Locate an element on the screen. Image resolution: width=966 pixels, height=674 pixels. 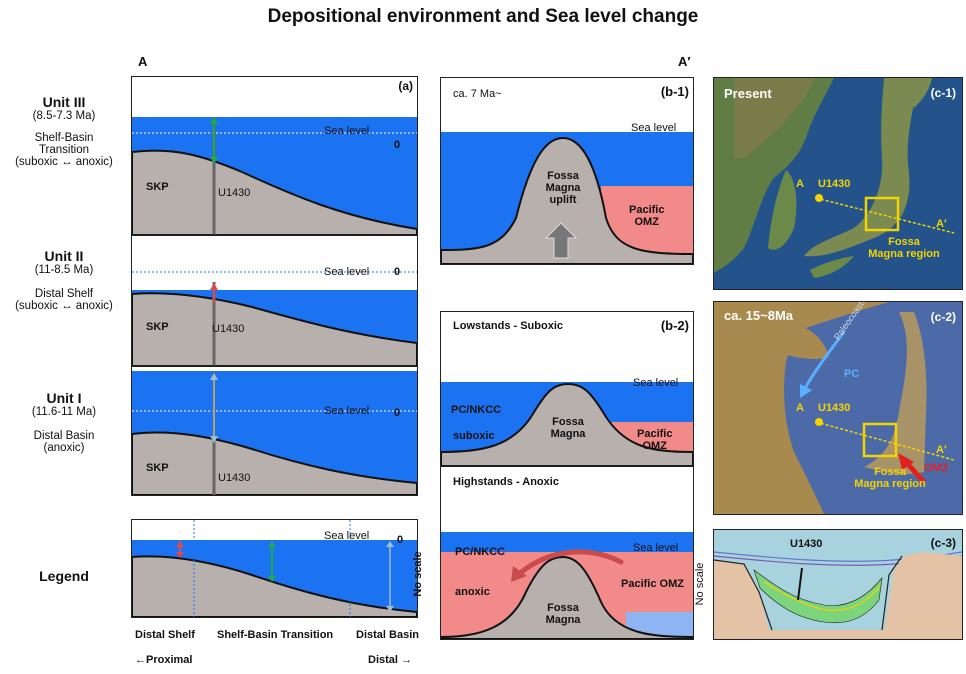
distal-basin-label: Distal Basin is located at coordinates (387, 635).